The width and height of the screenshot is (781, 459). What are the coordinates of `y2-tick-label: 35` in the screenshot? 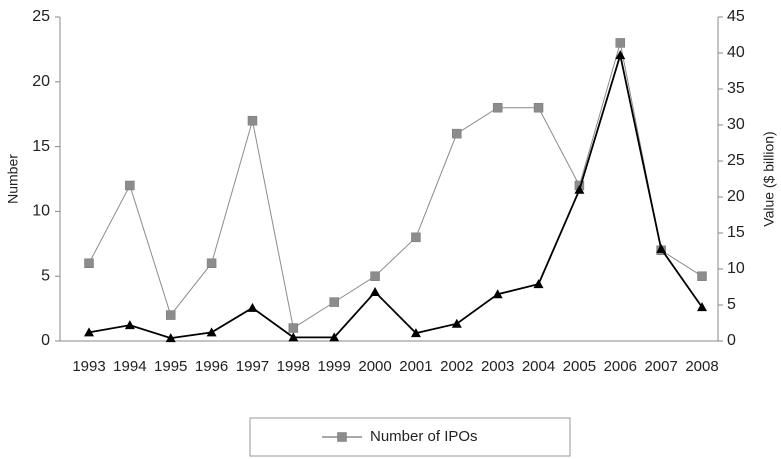 It's located at (736, 88).